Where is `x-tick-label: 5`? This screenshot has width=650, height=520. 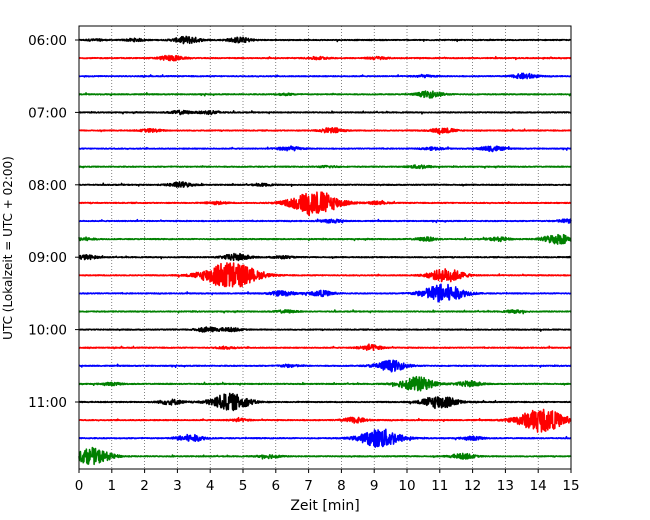
x-tick-label: 5 is located at coordinates (243, 486).